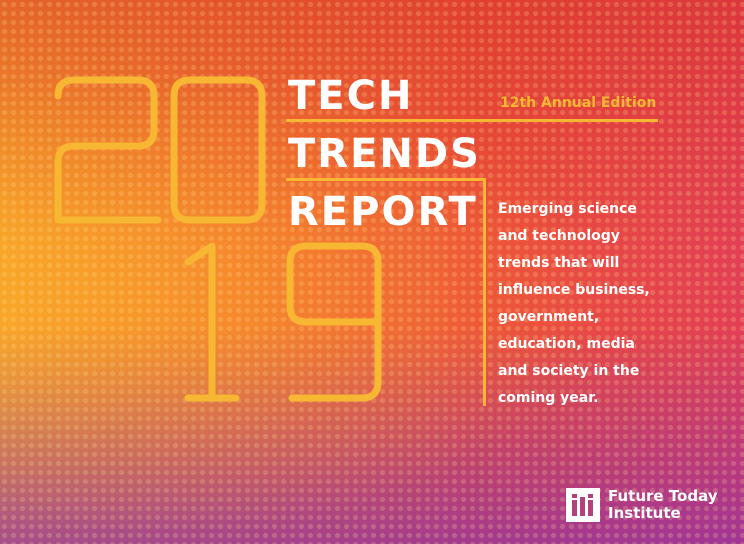 The height and width of the screenshot is (544, 744). Describe the element at coordinates (351, 96) in the screenshot. I see `title-line-tech: TECH` at that location.